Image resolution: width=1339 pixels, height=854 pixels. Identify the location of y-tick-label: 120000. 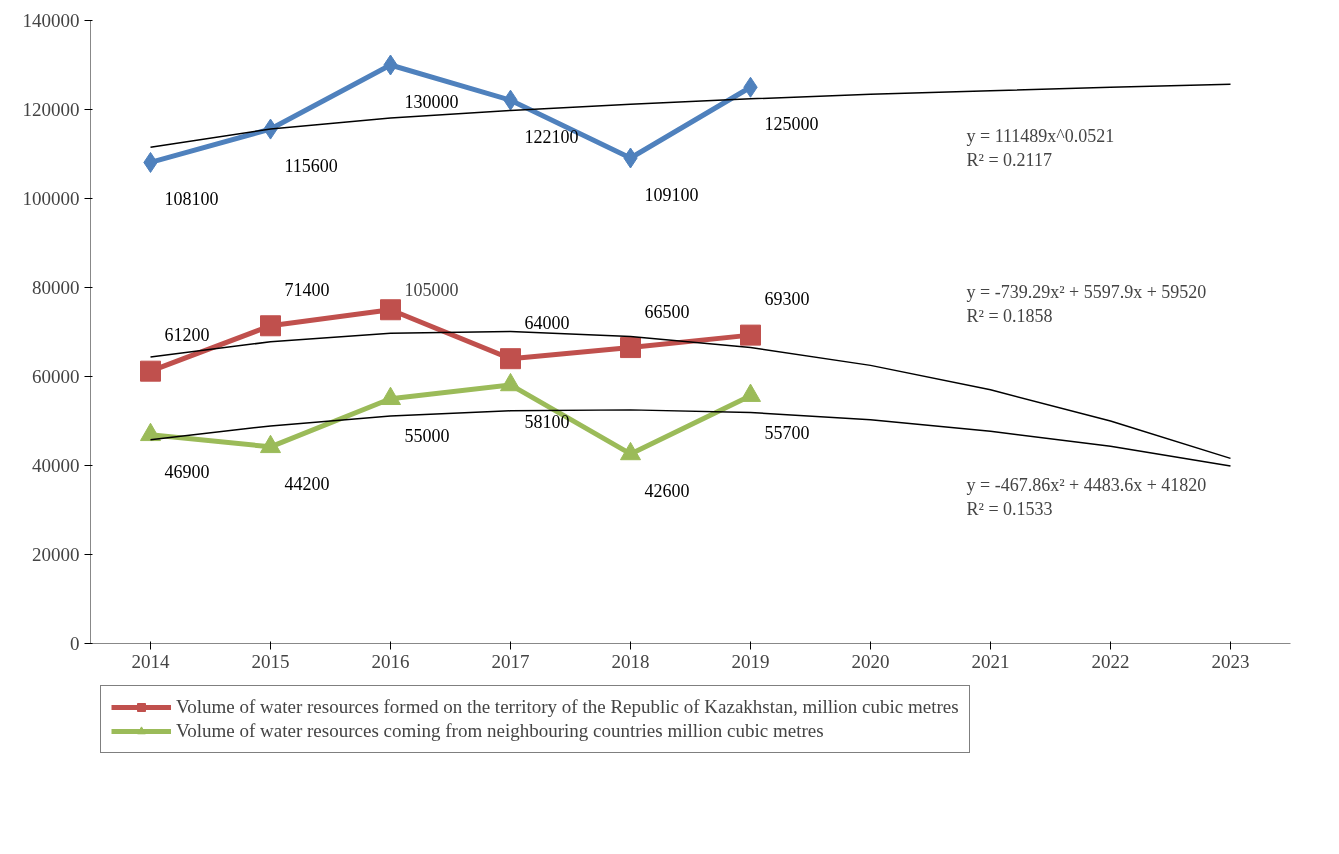
(51, 109).